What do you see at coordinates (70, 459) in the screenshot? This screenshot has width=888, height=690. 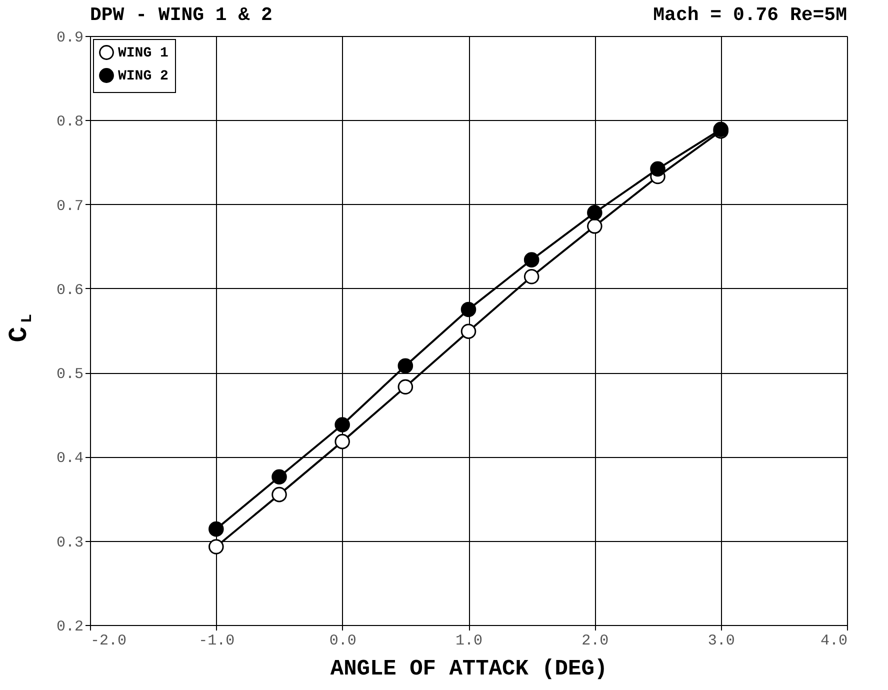 I see `y-tick-label: 0.4` at bounding box center [70, 459].